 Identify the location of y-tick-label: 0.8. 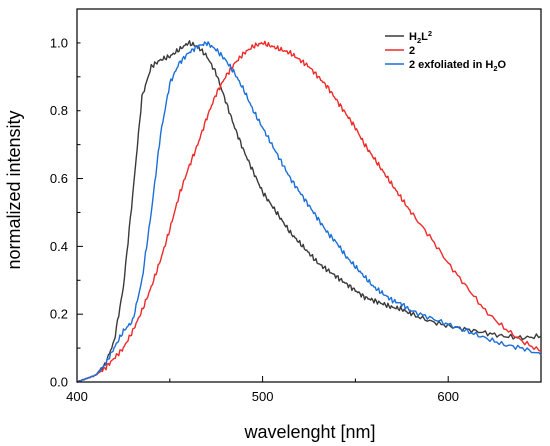
(59, 110).